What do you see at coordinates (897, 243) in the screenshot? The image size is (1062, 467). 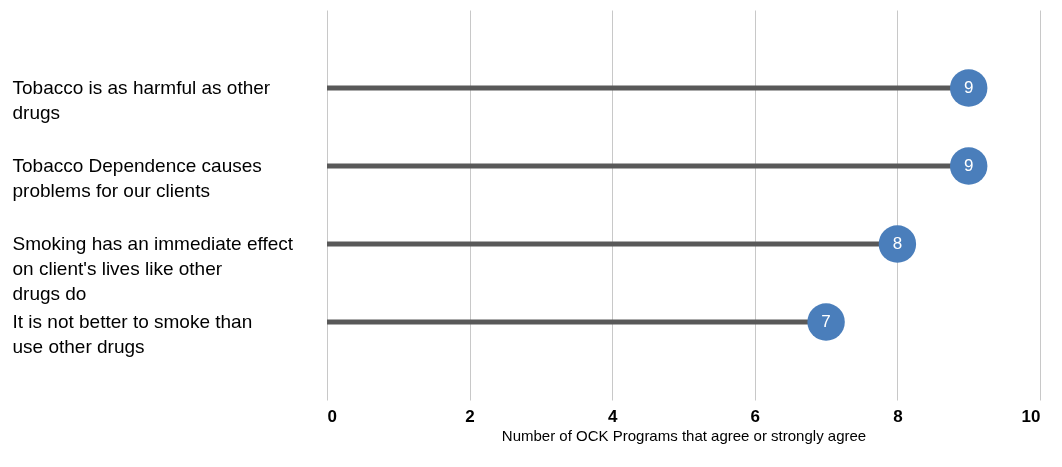 I see `data-label: 8` at bounding box center [897, 243].